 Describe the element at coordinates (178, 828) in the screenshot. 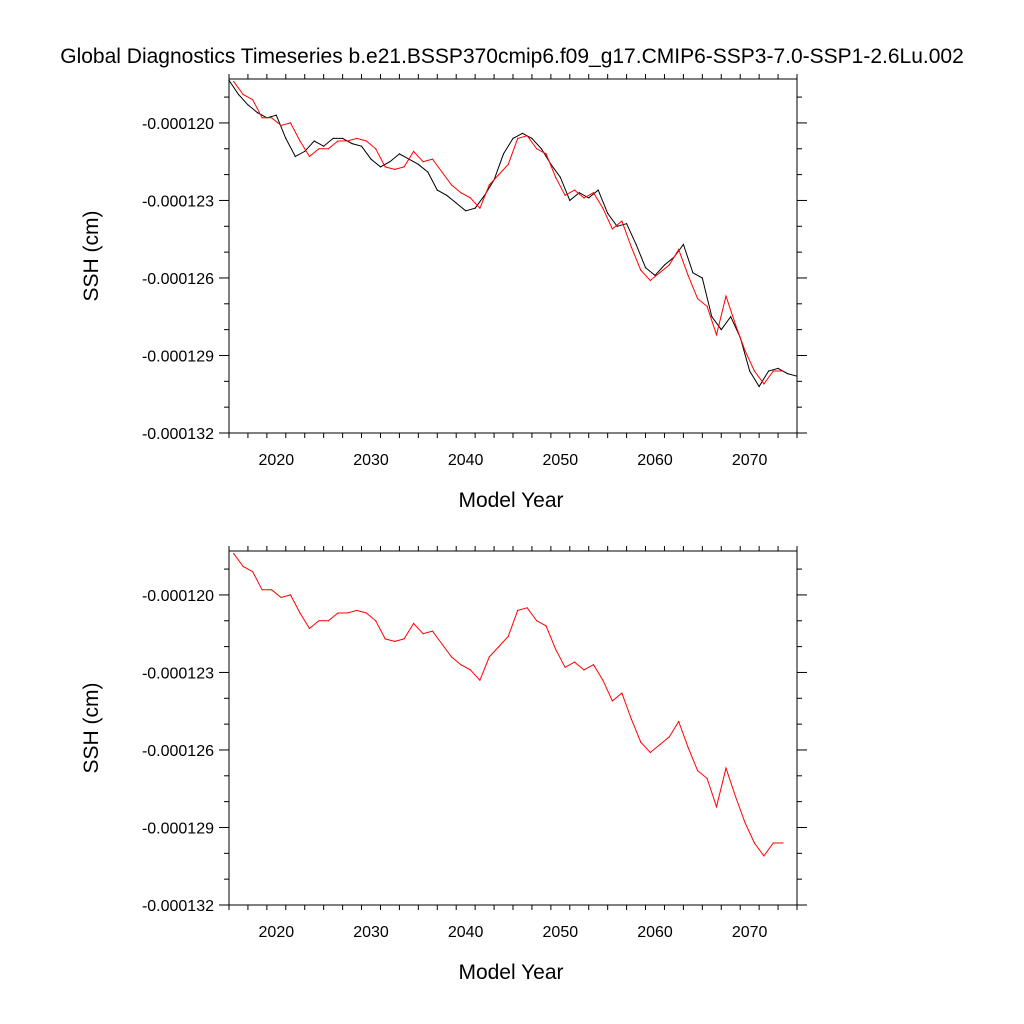

I see `y-tick-label: -0.000129` at that location.